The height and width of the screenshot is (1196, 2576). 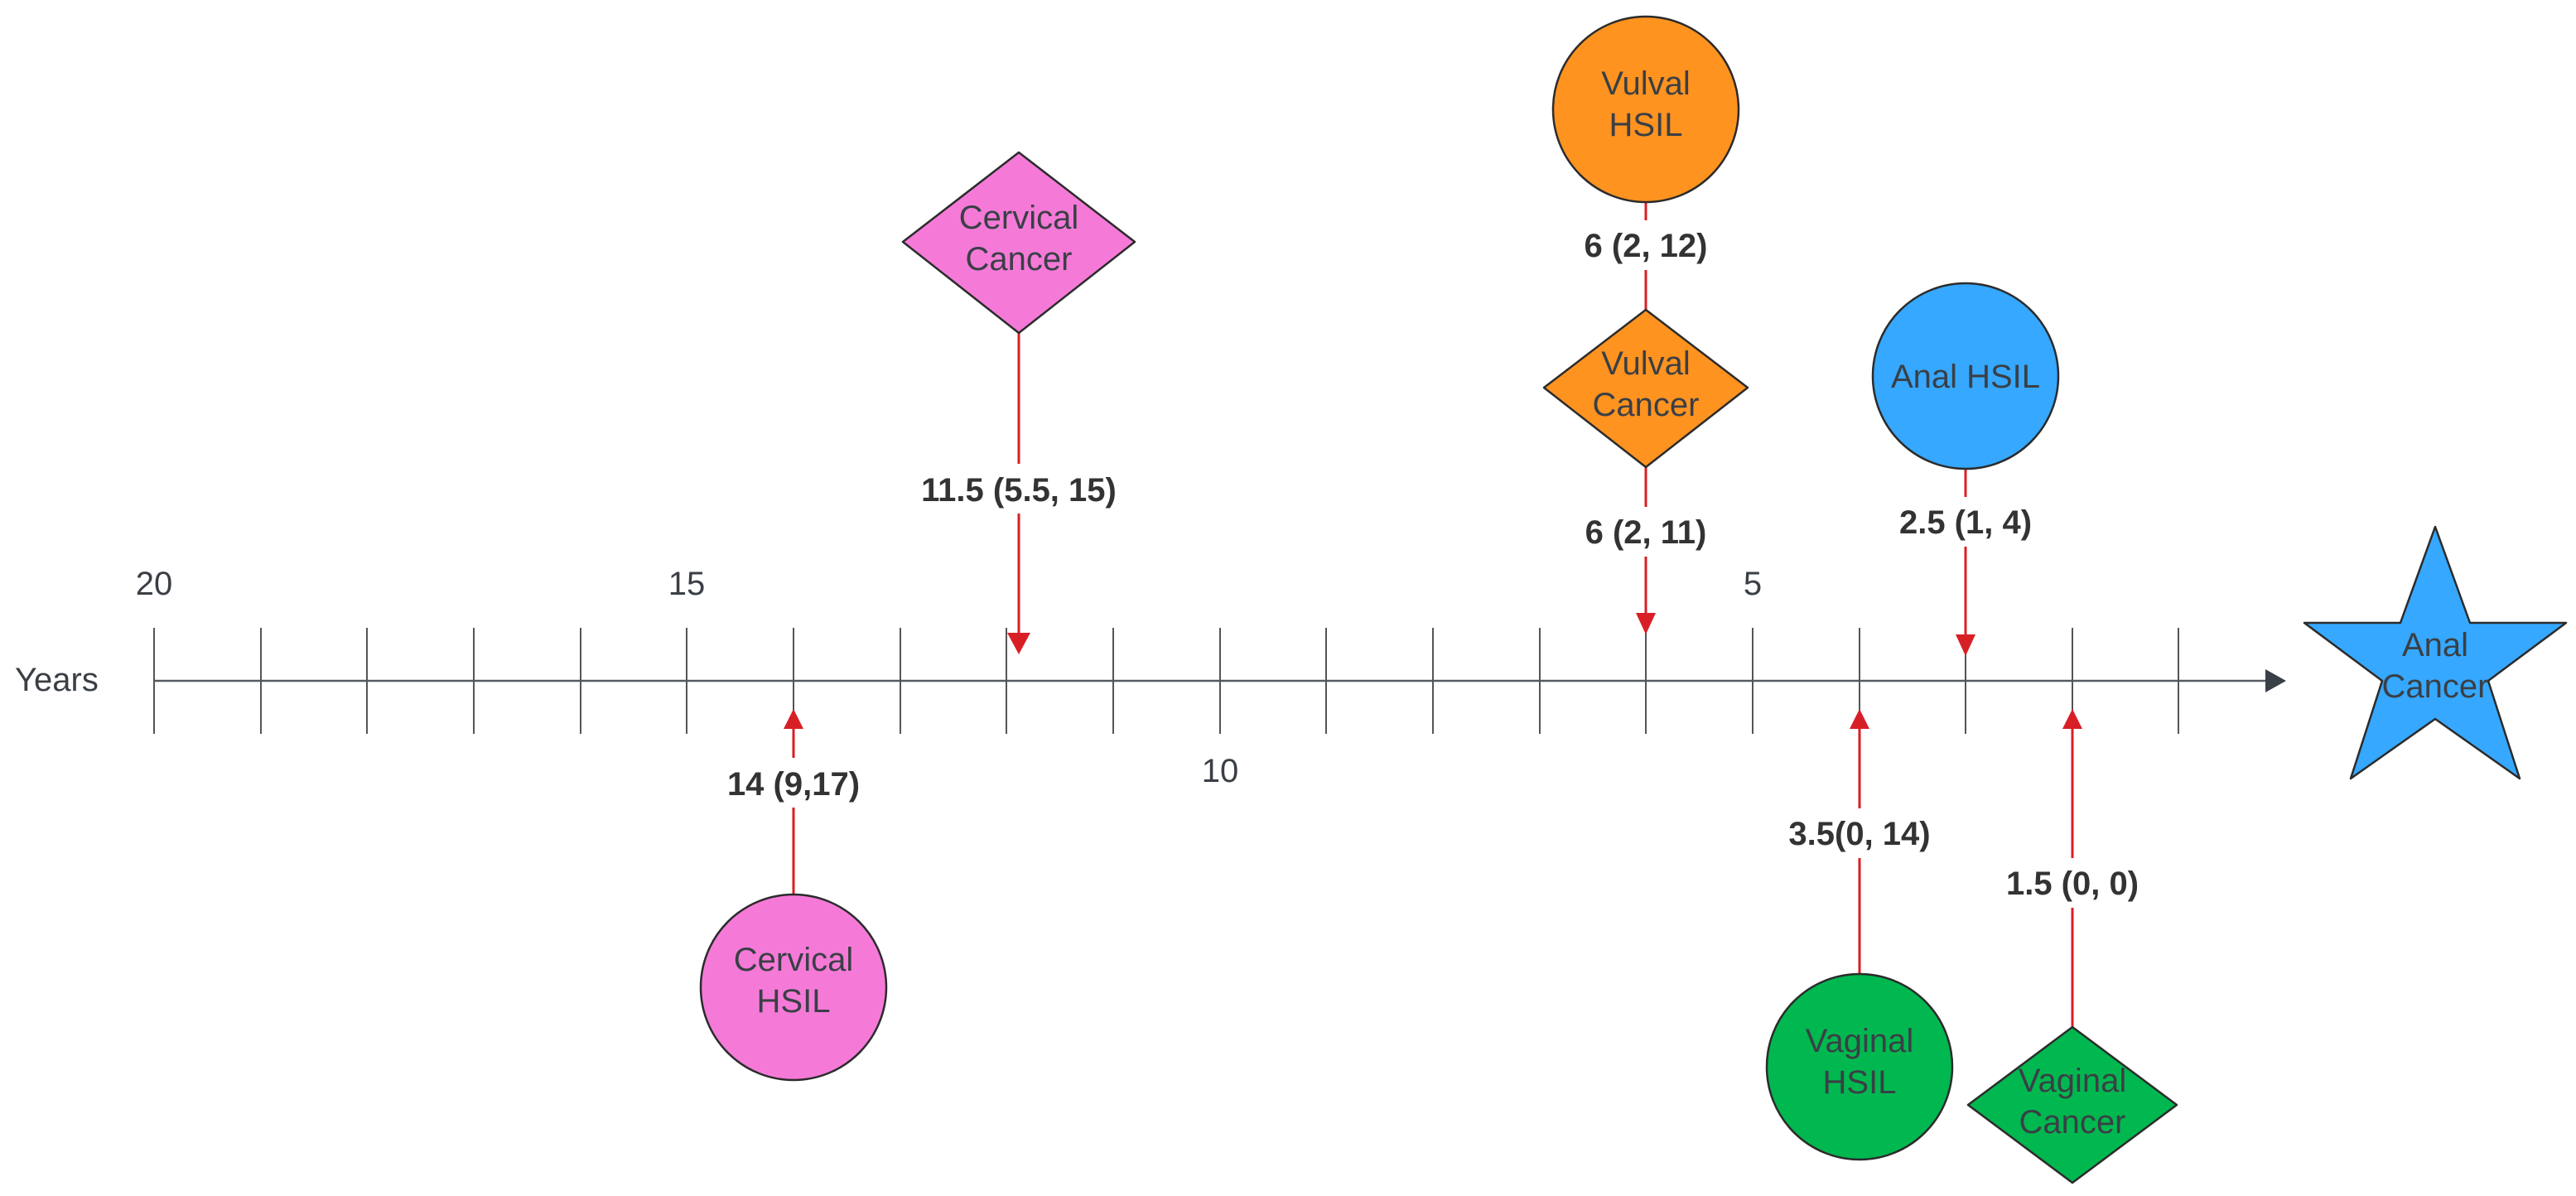 I want to click on cervical-cancer-label-2: Cancer, so click(x=1019, y=259).